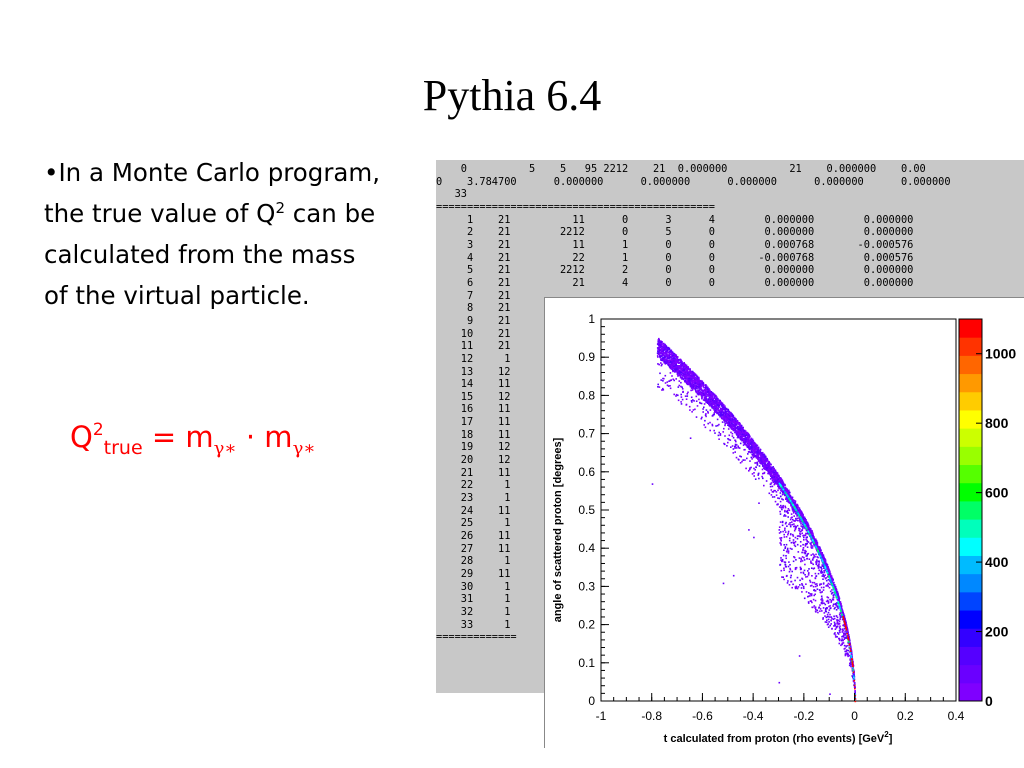 Image resolution: width=1024 pixels, height=768 pixels. I want to click on formula-q-sub: true, so click(123, 448).